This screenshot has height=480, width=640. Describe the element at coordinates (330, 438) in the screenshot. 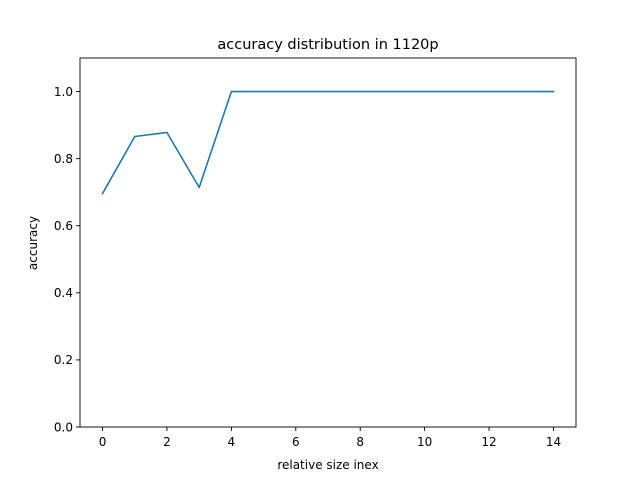

I see `x-axis-ticks: 0 2 4 6 8 10 12 14` at that location.